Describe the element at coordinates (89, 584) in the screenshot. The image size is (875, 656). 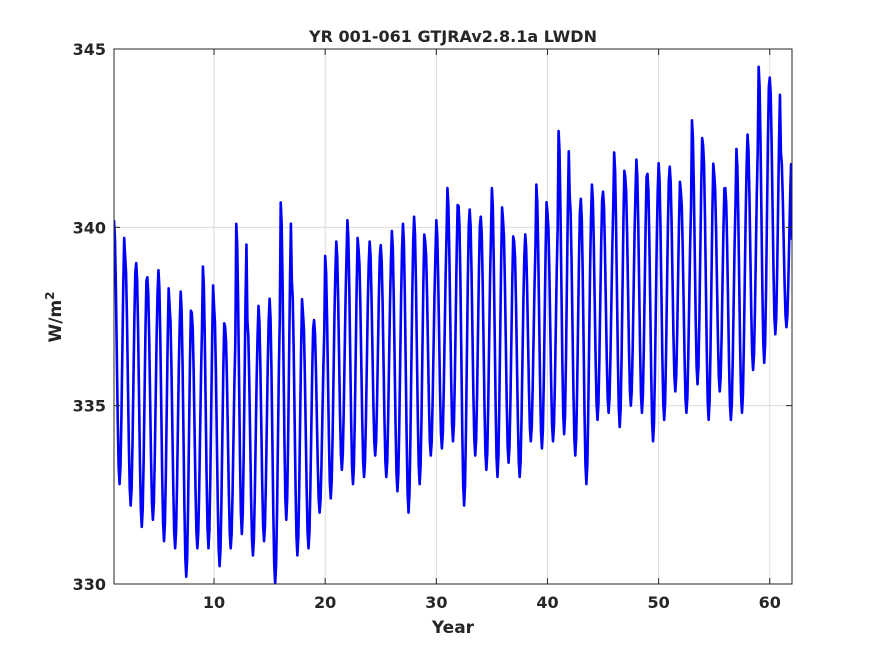
I see `y-tick-label: 330` at that location.